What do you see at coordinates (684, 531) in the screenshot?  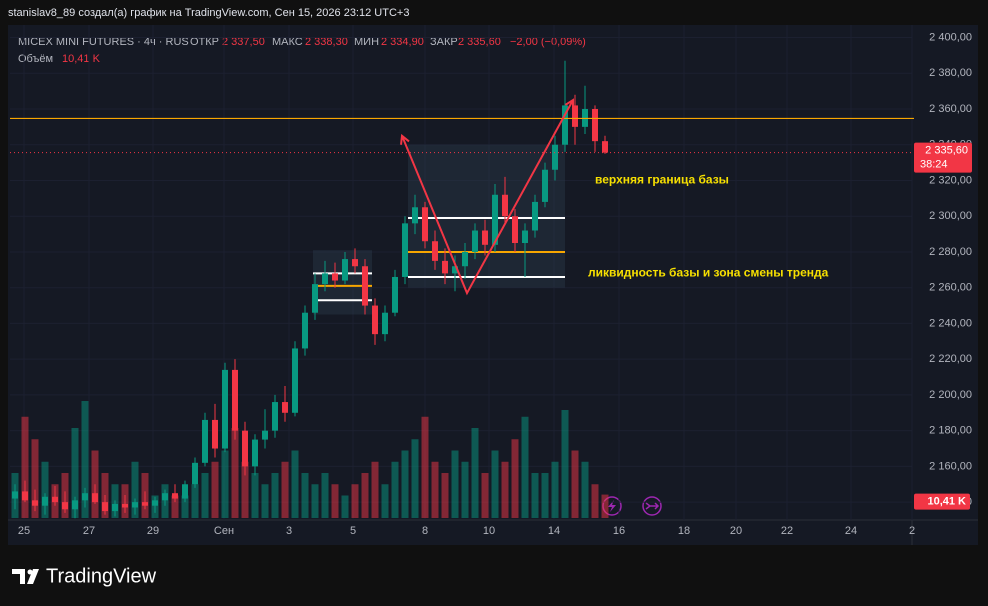 I see `x-tick-label: 18` at bounding box center [684, 531].